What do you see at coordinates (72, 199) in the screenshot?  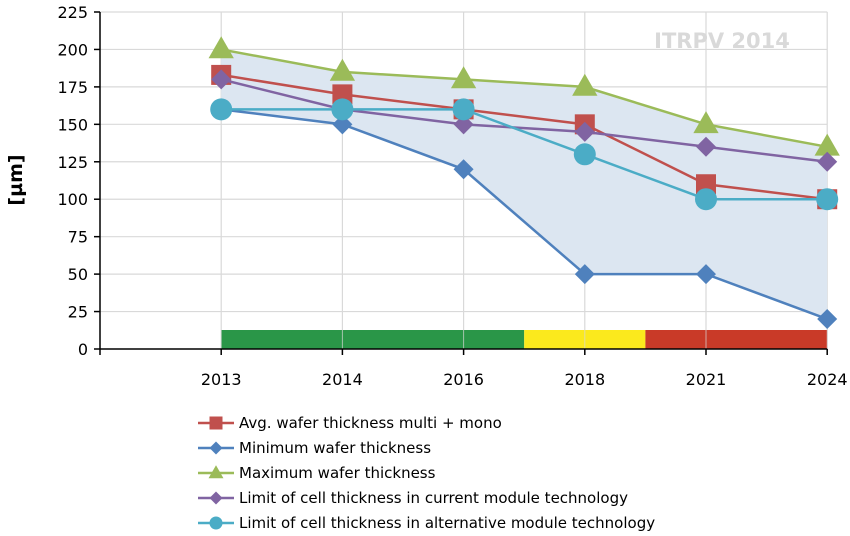 I see `y-tick-label: 100` at bounding box center [72, 199].